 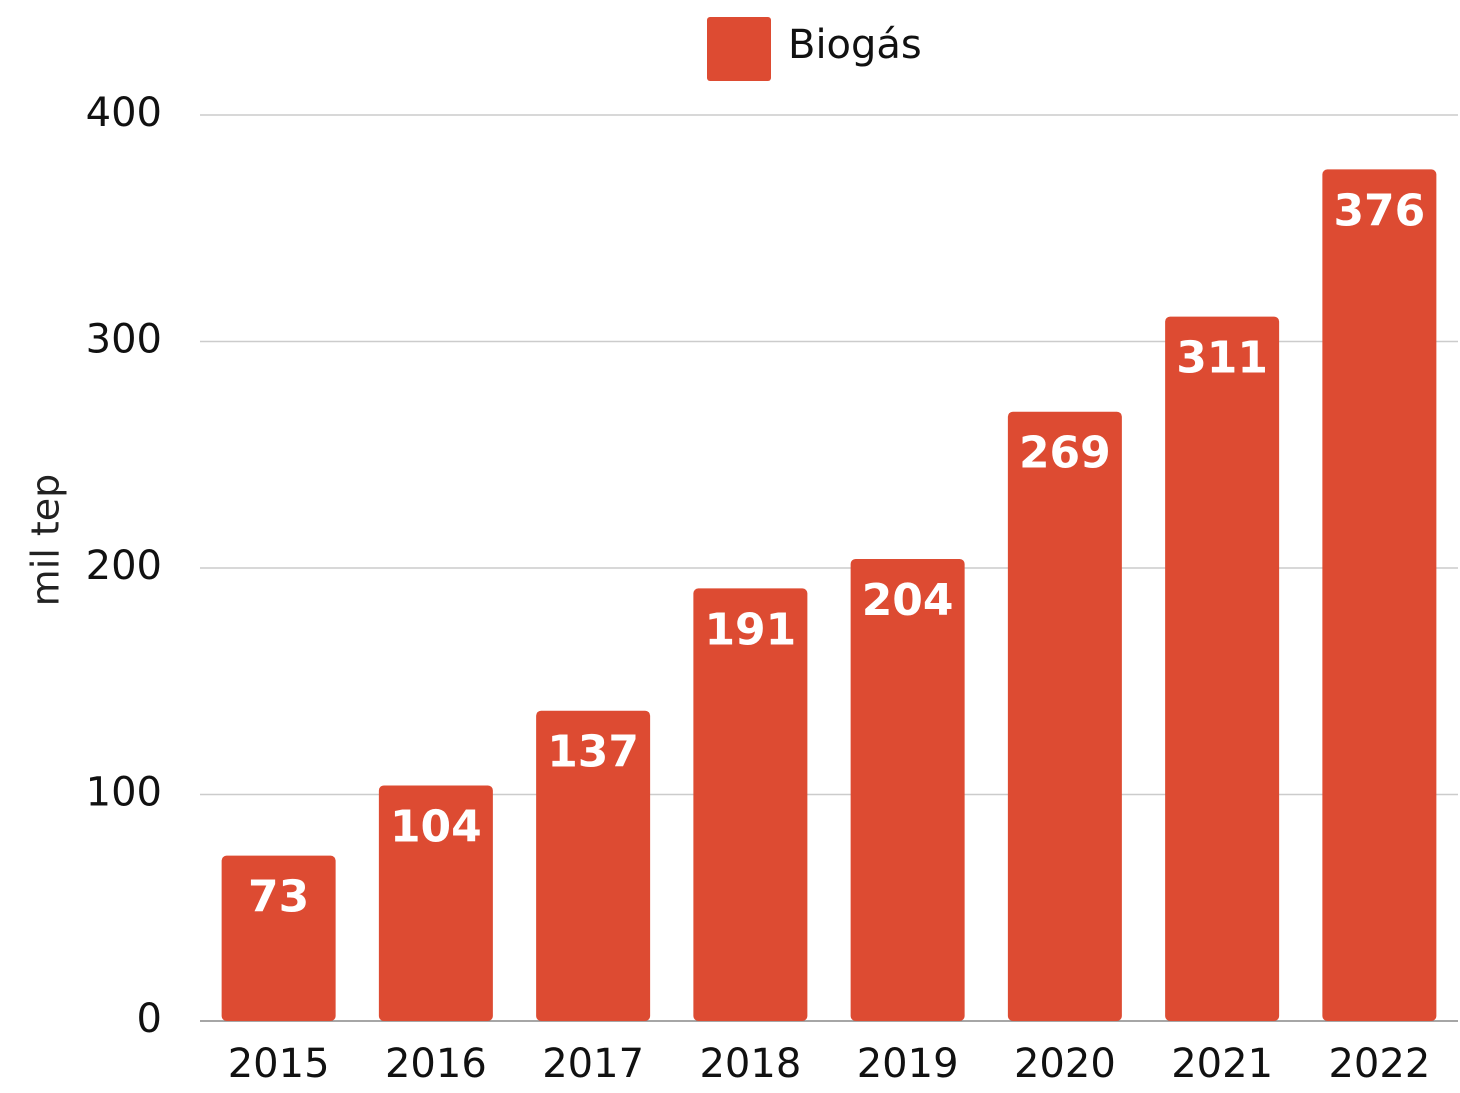 I want to click on data-label: 104, so click(x=436, y=826).